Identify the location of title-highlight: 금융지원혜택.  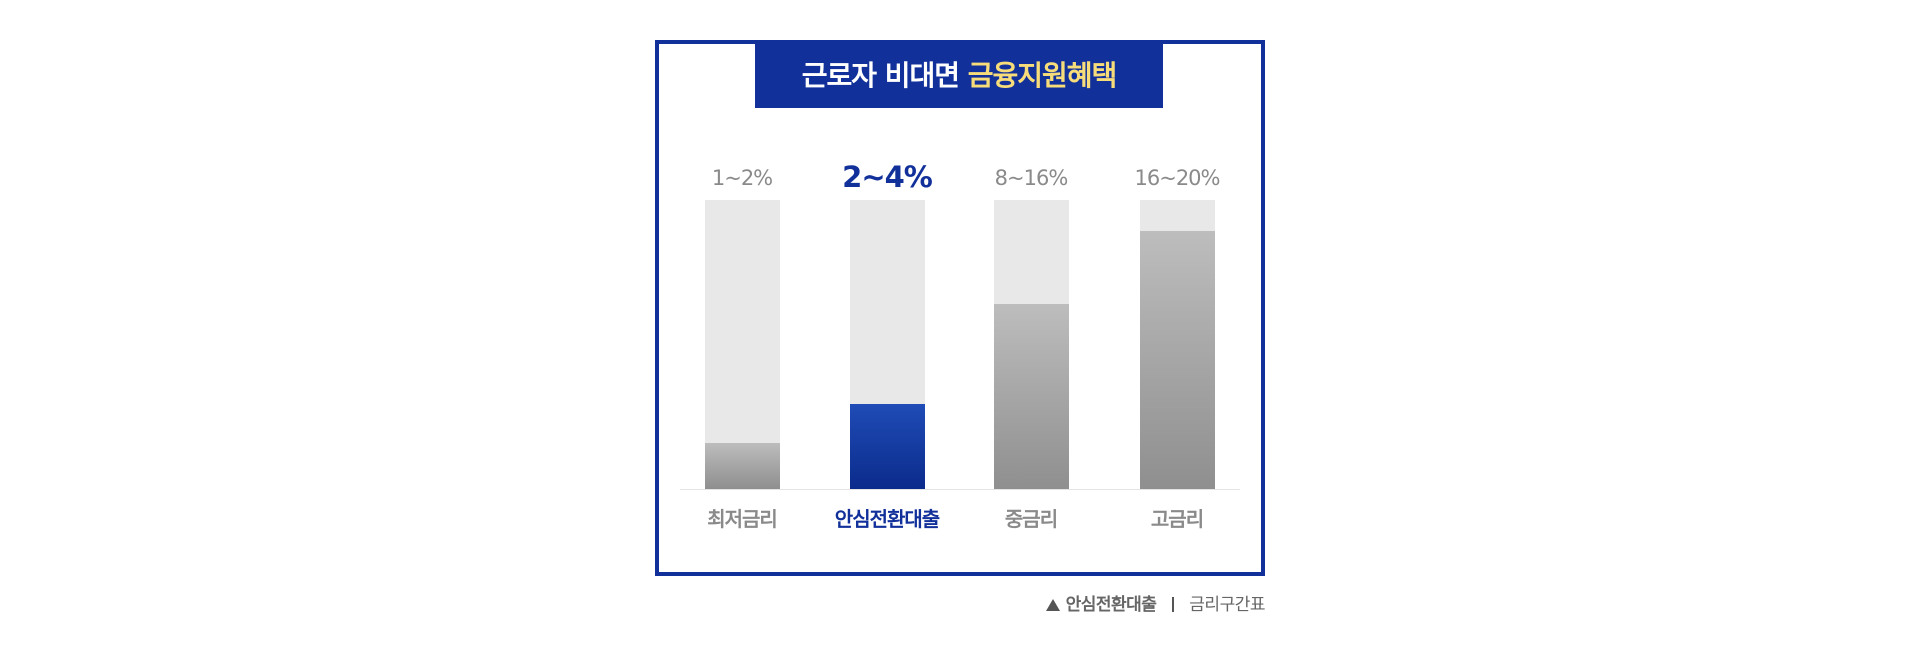
(1042, 75).